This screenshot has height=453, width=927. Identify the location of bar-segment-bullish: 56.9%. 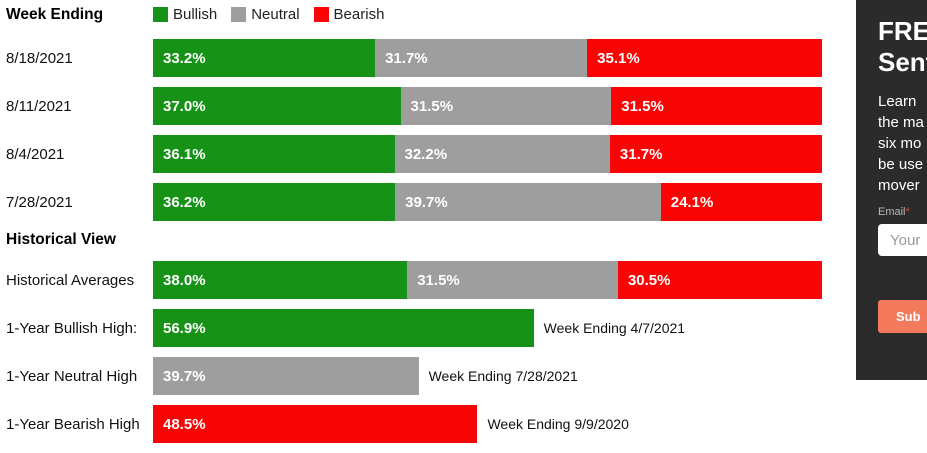
(343, 328).